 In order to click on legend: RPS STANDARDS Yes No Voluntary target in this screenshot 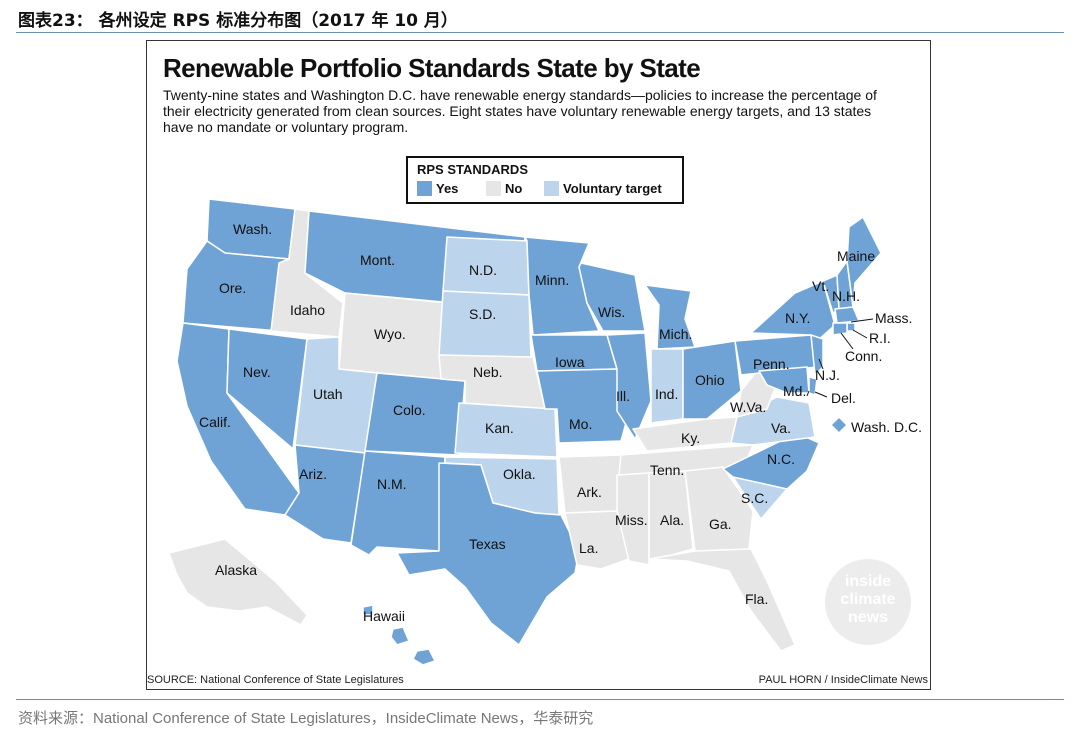, I will do `click(545, 180)`.